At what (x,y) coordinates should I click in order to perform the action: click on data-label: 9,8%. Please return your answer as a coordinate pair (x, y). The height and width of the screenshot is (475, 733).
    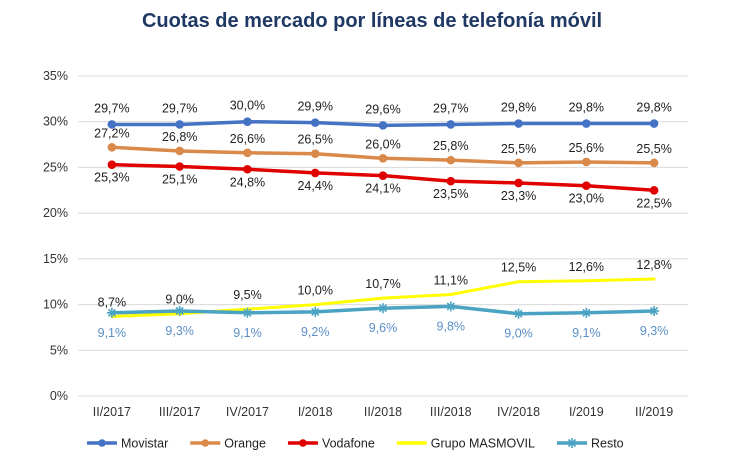
    Looking at the image, I should click on (451, 326).